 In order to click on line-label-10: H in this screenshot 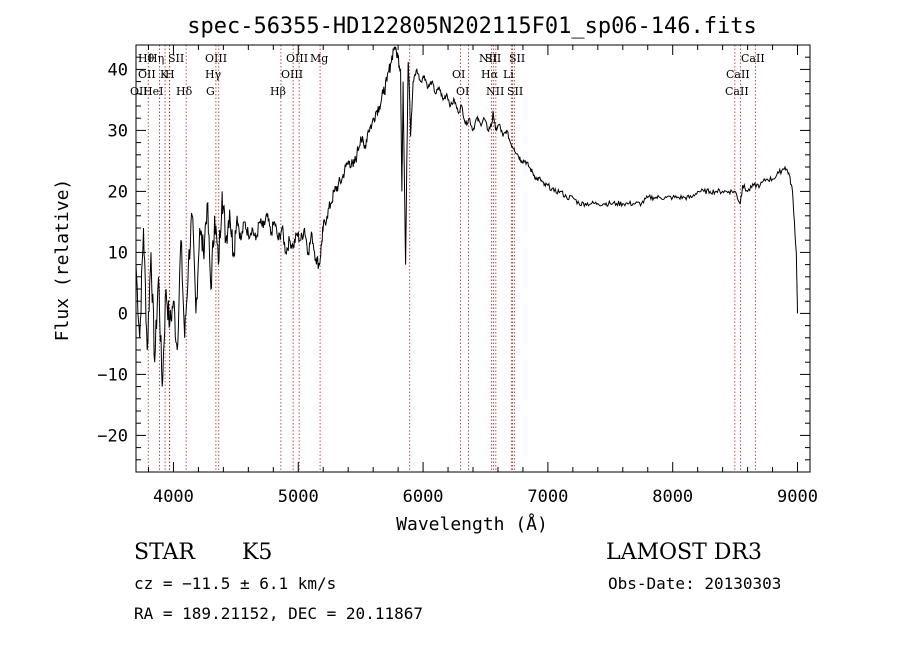, I will do `click(170, 74)`.